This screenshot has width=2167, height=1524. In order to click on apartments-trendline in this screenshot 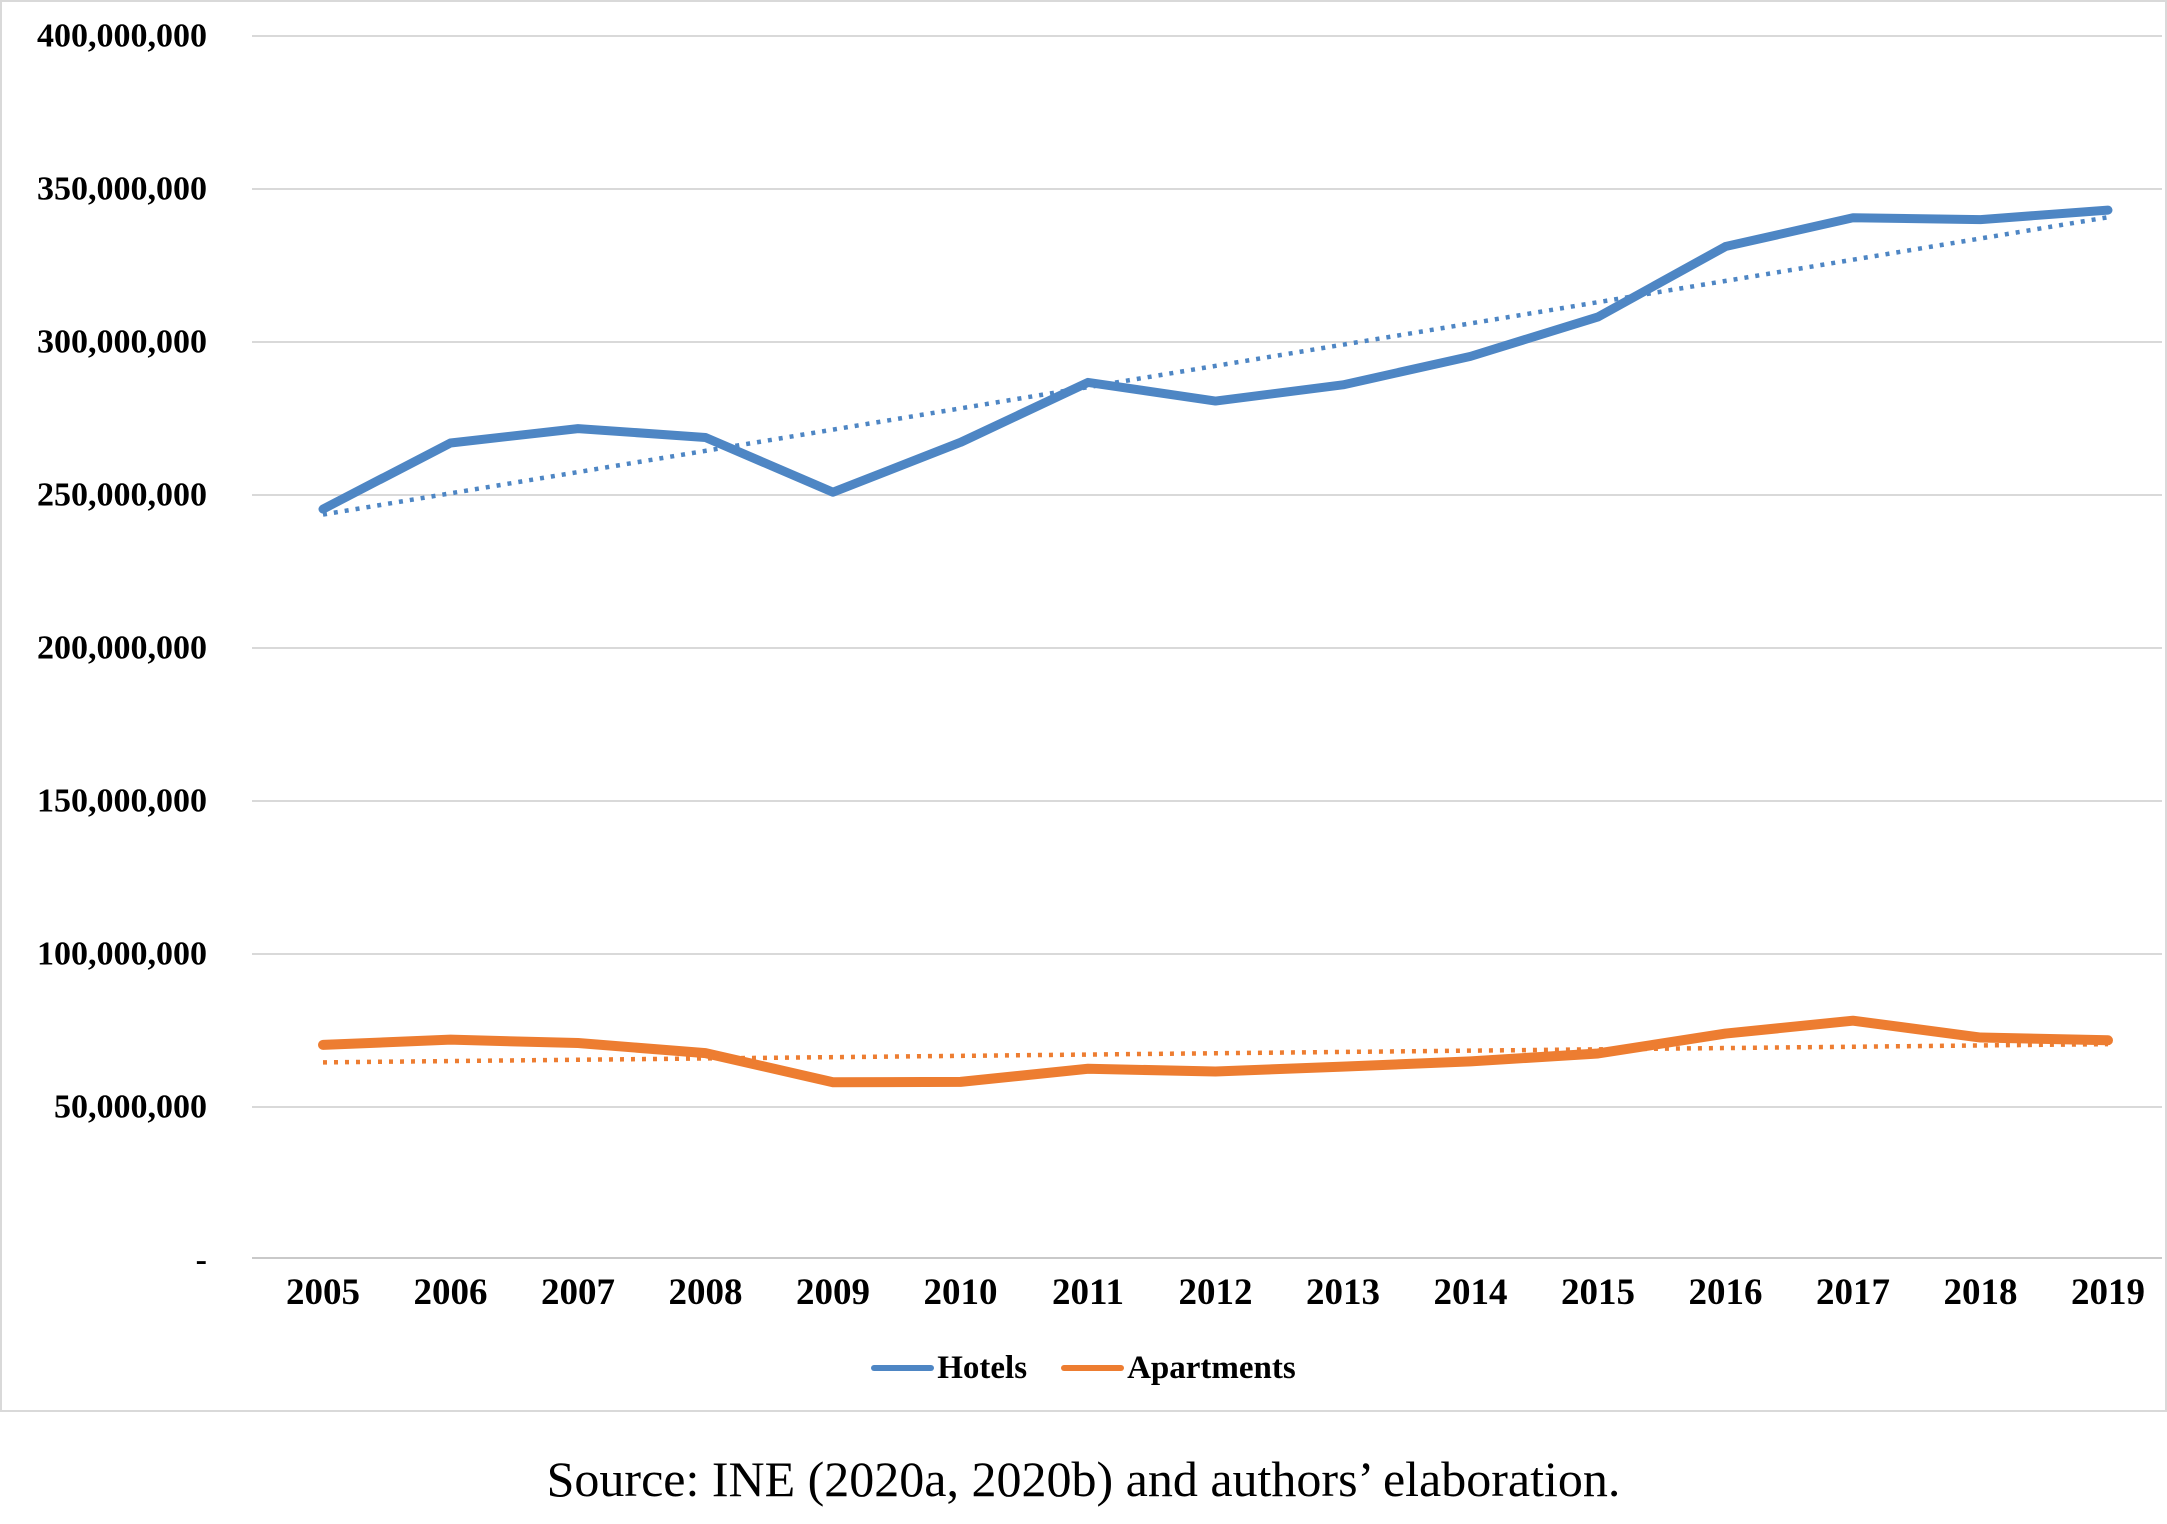, I will do `click(1215, 1053)`.